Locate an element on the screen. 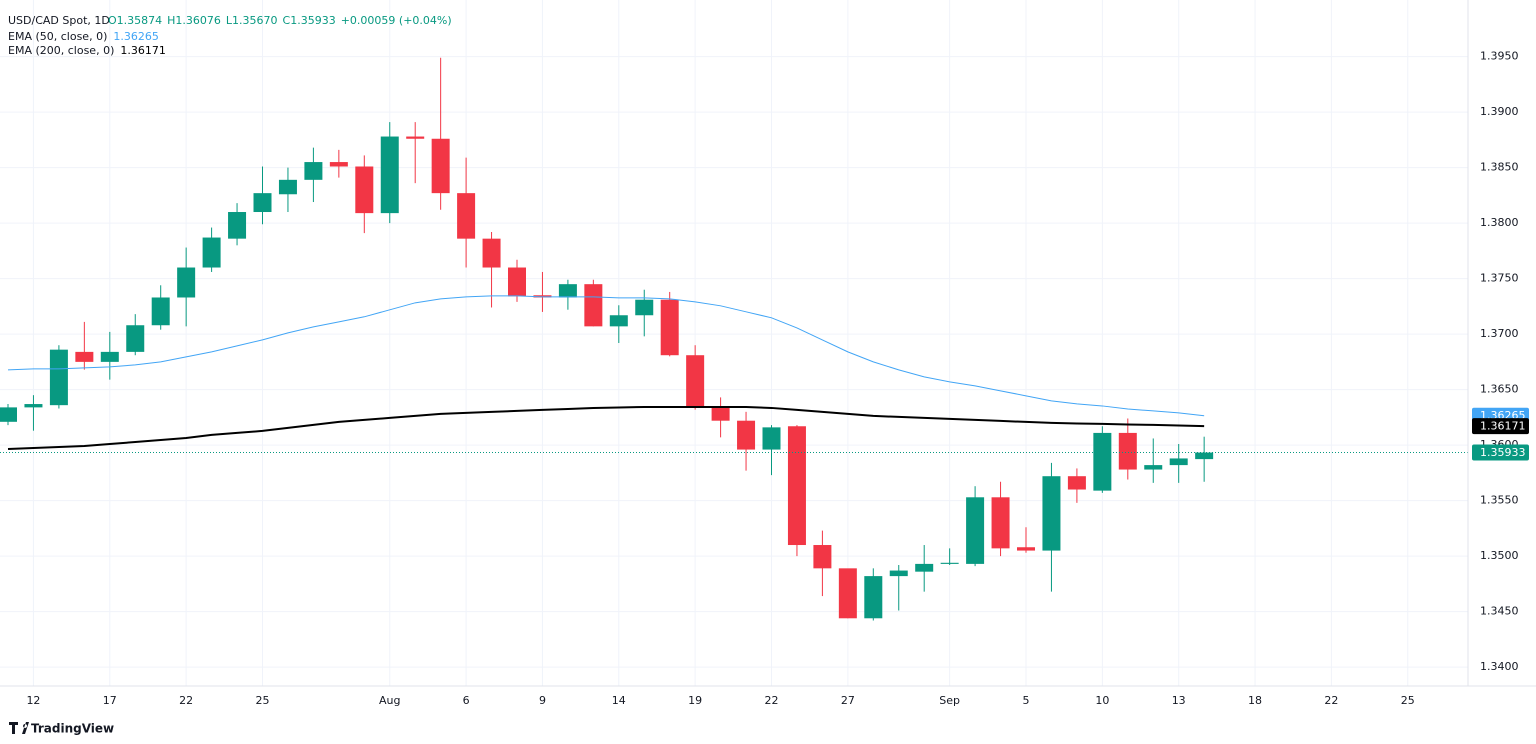 The height and width of the screenshot is (744, 1536). symbol-title: USD/CAD Spot, 1D is located at coordinates (59, 20).